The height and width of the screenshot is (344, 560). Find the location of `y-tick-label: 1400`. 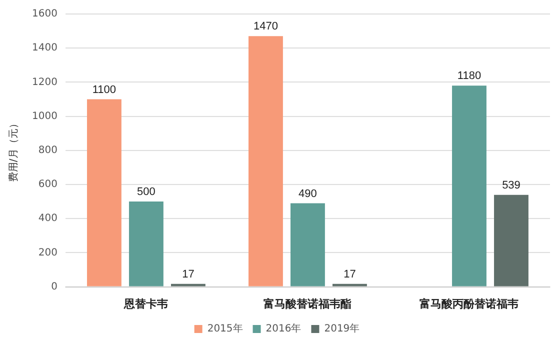

y-tick-label: 1400 is located at coordinates (45, 48).